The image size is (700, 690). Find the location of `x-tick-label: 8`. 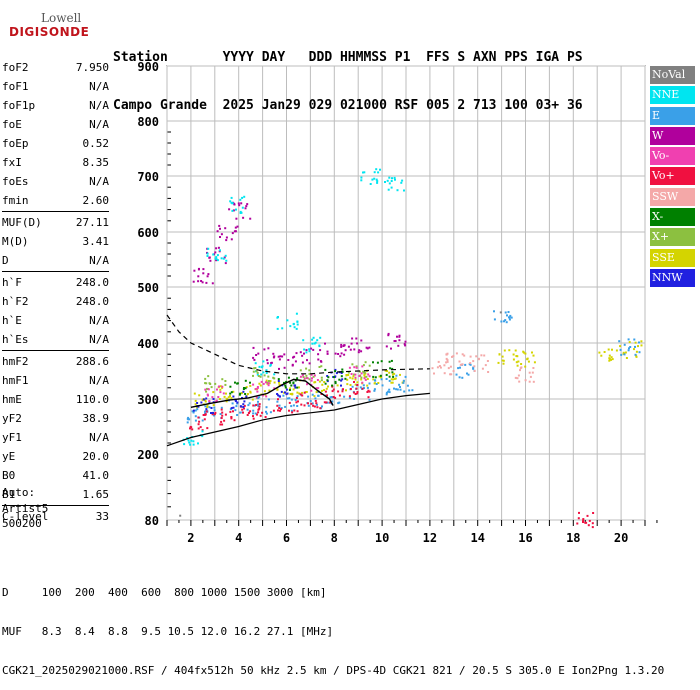

x-tick-label: 8 is located at coordinates (334, 538).